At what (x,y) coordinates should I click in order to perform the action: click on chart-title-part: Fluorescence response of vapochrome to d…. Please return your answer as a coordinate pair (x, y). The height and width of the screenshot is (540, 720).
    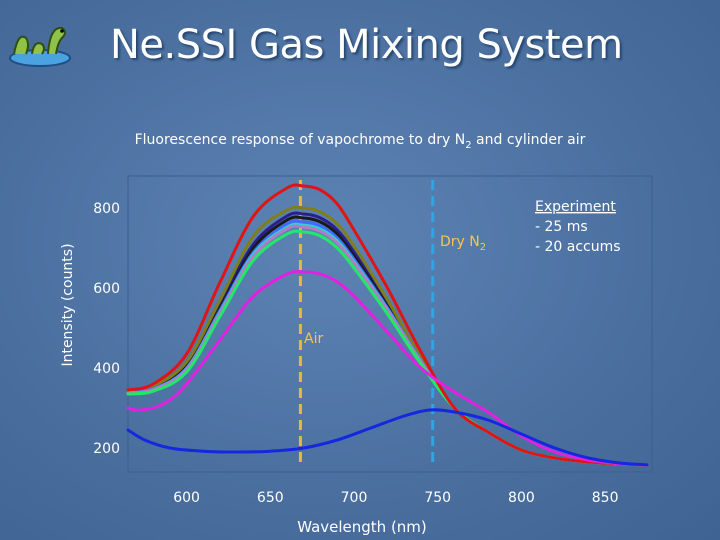
    Looking at the image, I should click on (300, 140).